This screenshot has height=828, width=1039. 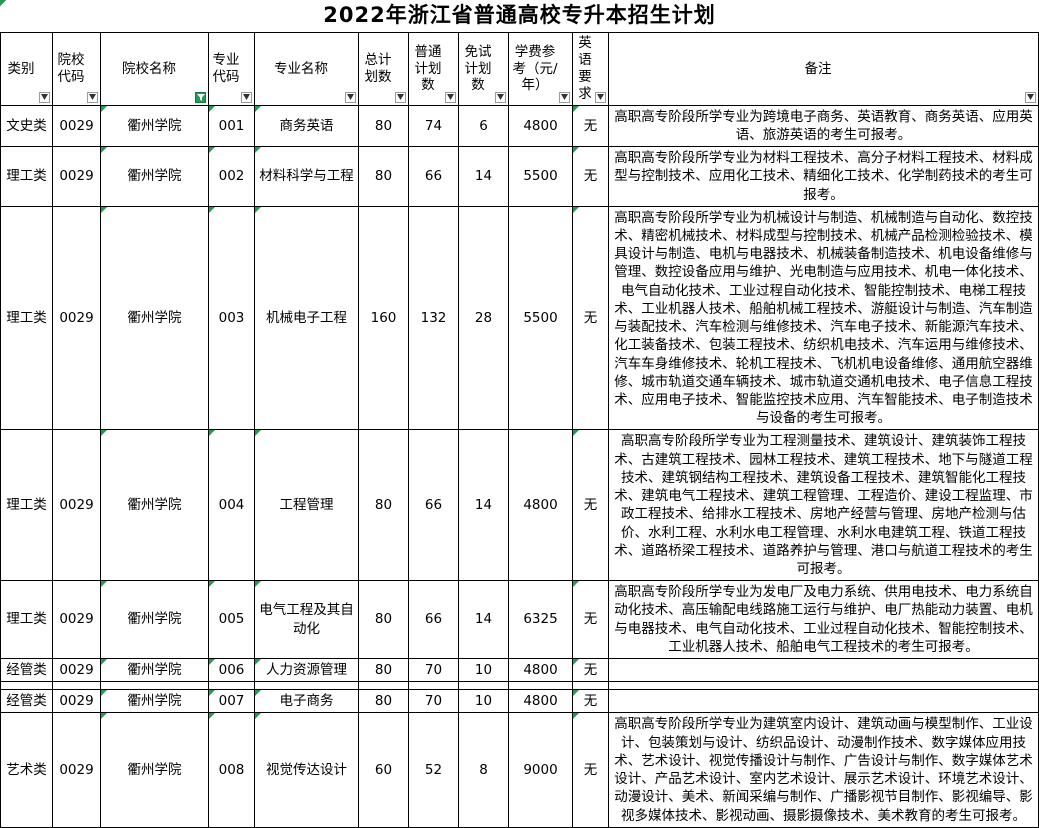 I want to click on cell-common-plan: 70, so click(x=433, y=670).